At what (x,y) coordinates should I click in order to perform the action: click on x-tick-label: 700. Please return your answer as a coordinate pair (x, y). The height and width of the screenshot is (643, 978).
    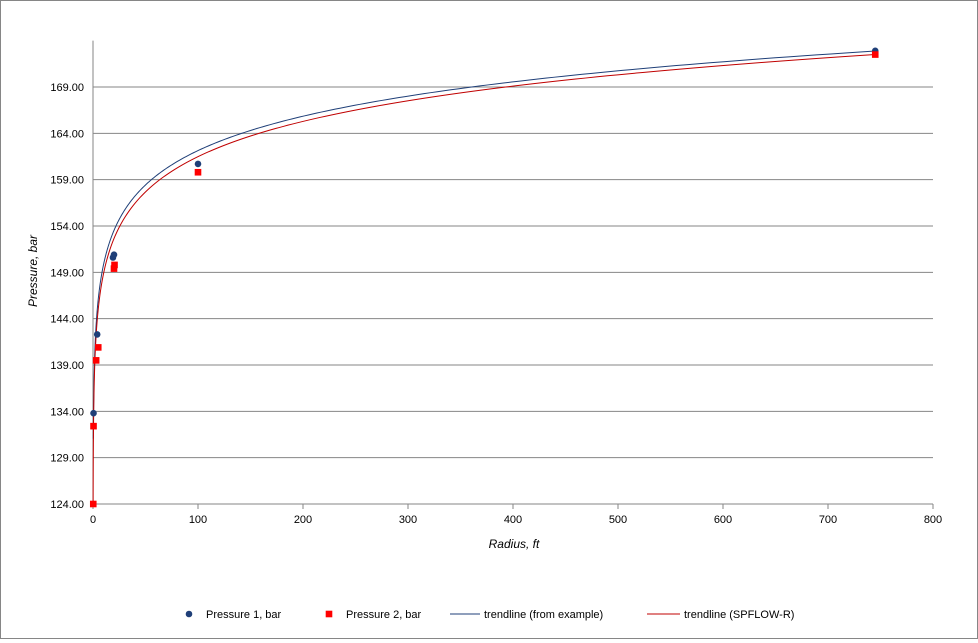
    Looking at the image, I should click on (828, 520).